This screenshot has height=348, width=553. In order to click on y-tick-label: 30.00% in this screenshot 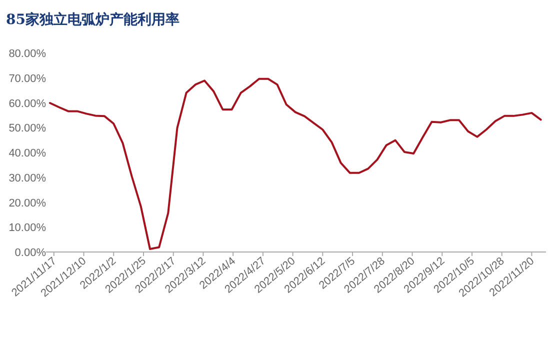, I will do `click(27, 178)`.